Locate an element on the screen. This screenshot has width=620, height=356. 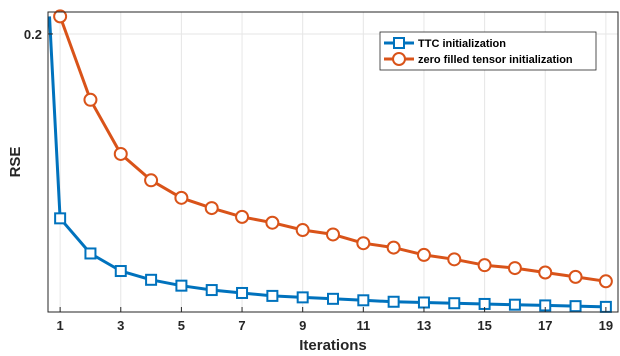
x-tick-label: 13 is located at coordinates (424, 325).